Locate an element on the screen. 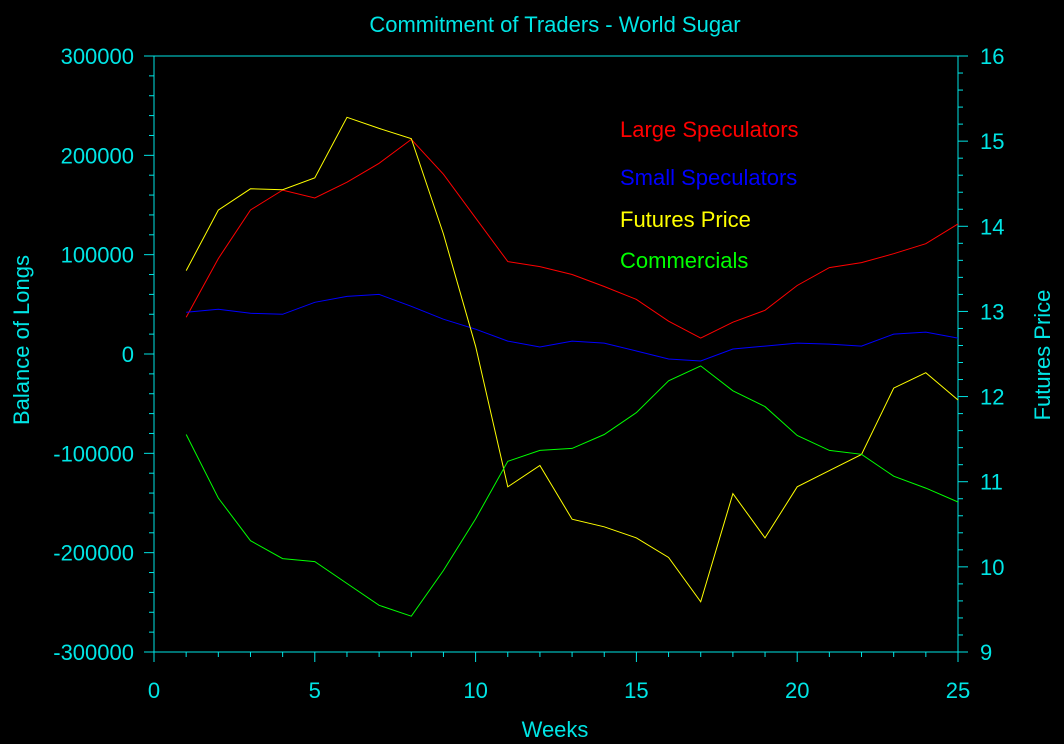 This screenshot has width=1064, height=744. legend-entry-commercials: Commercials is located at coordinates (684, 260).